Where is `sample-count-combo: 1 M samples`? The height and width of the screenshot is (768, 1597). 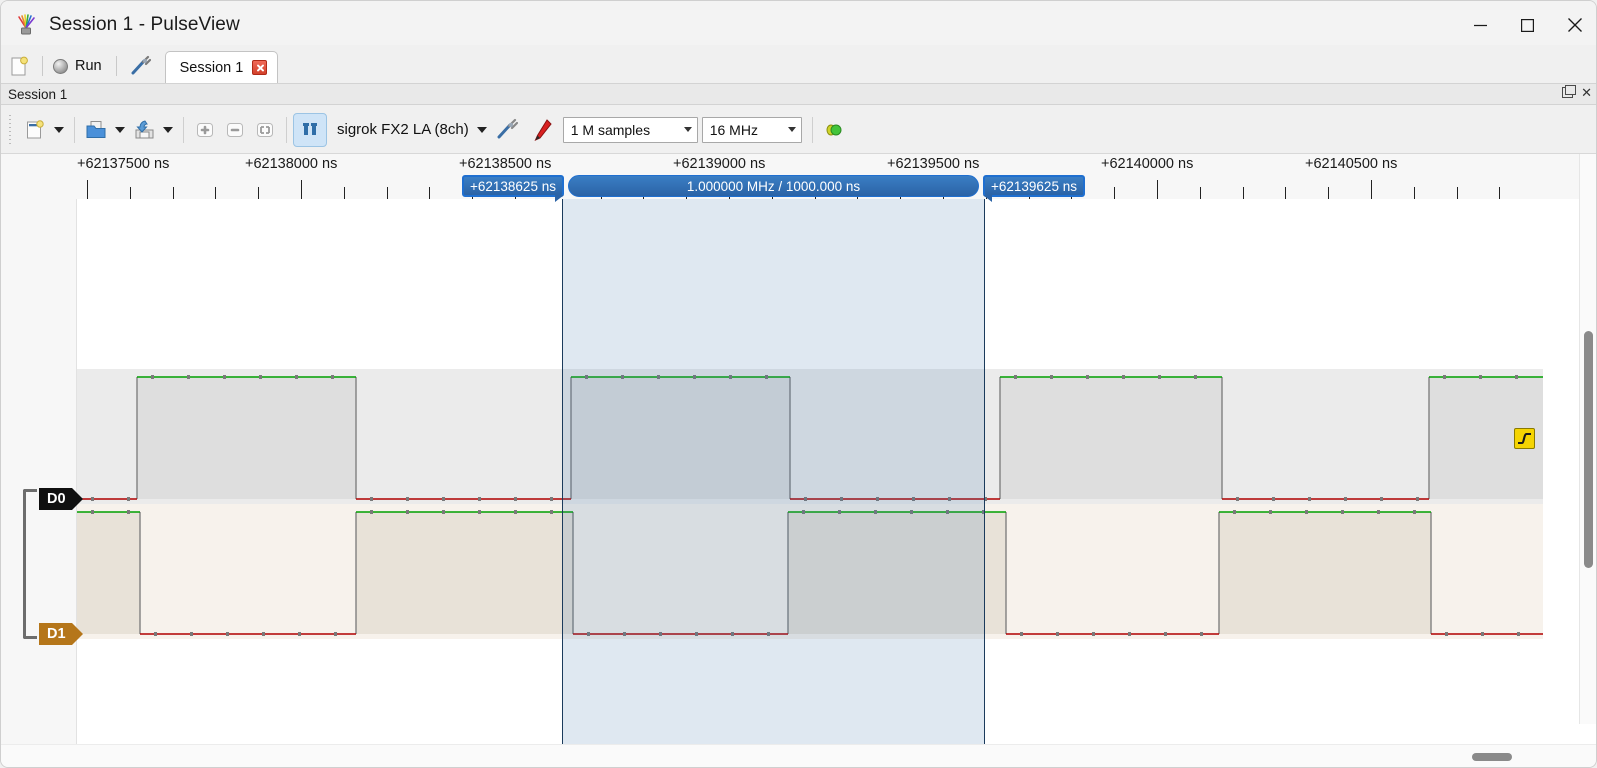 sample-count-combo: 1 M samples is located at coordinates (630, 129).